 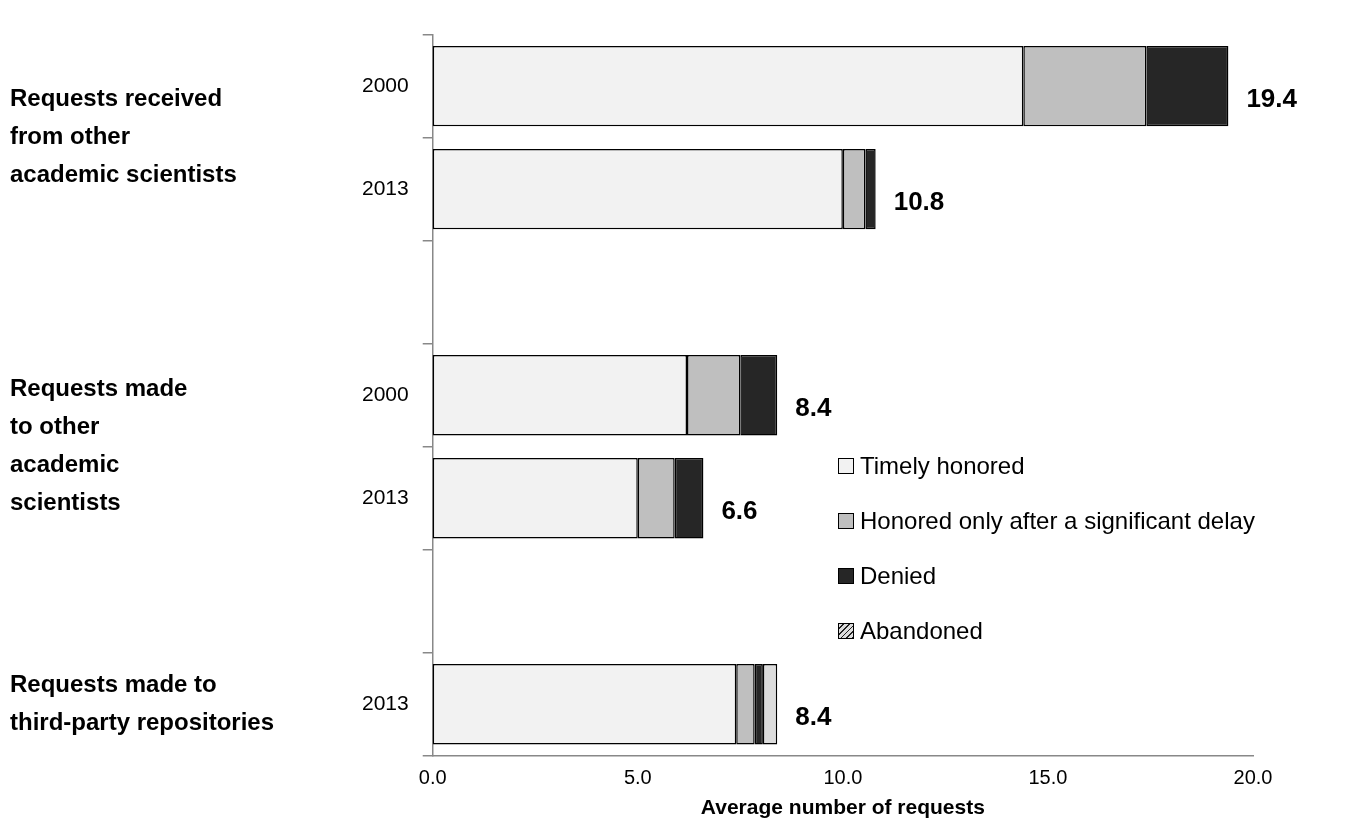 I want to click on x-axis-title: Average number of requests, so click(x=842, y=807).